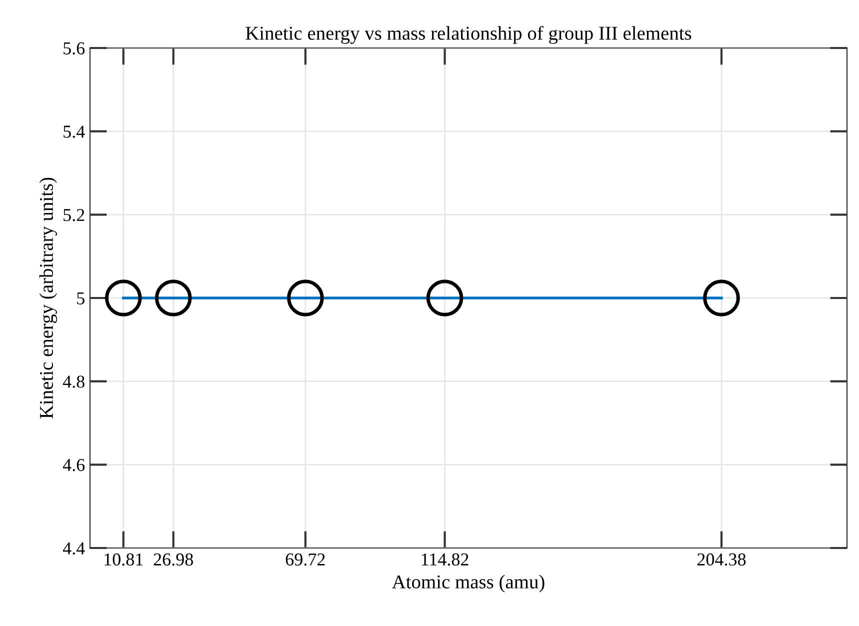 The image size is (859, 626). What do you see at coordinates (305, 559) in the screenshot?
I see `x-tick-label: 69.72` at bounding box center [305, 559].